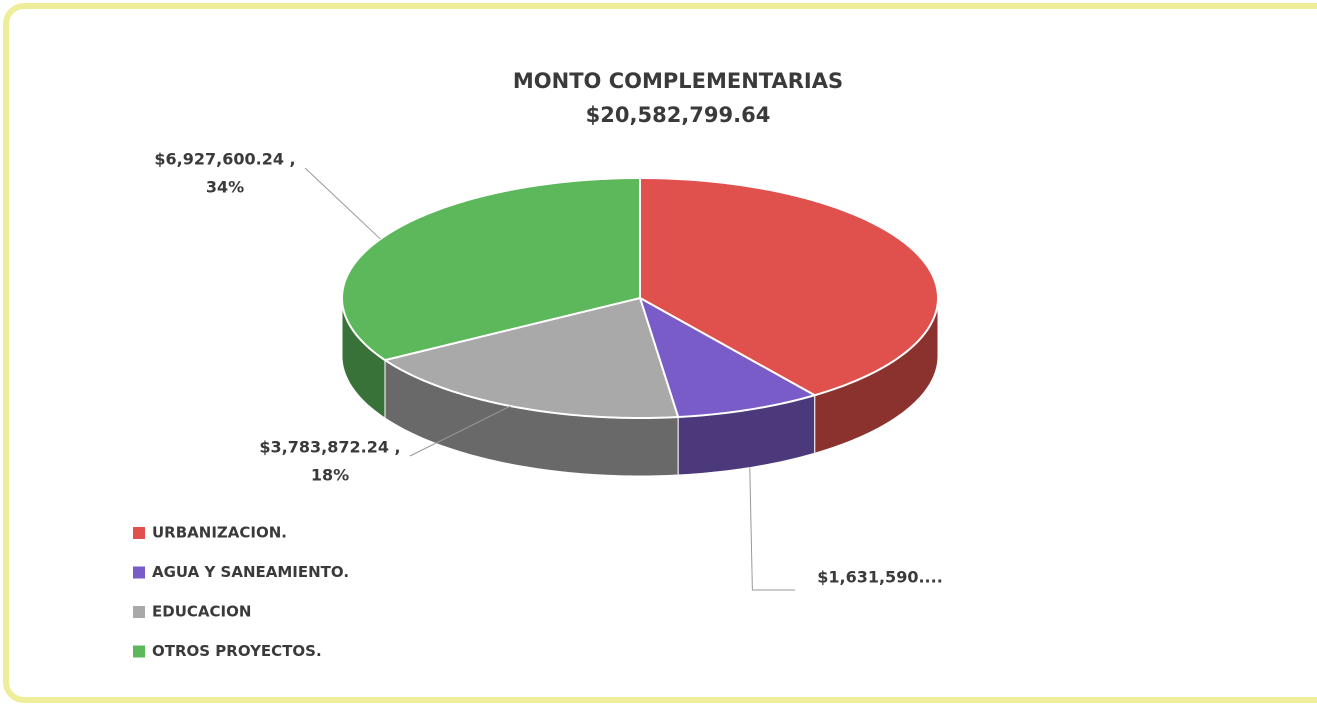 This screenshot has width=1317, height=709. What do you see at coordinates (225, 187) in the screenshot?
I see `percent-label: 34%` at bounding box center [225, 187].